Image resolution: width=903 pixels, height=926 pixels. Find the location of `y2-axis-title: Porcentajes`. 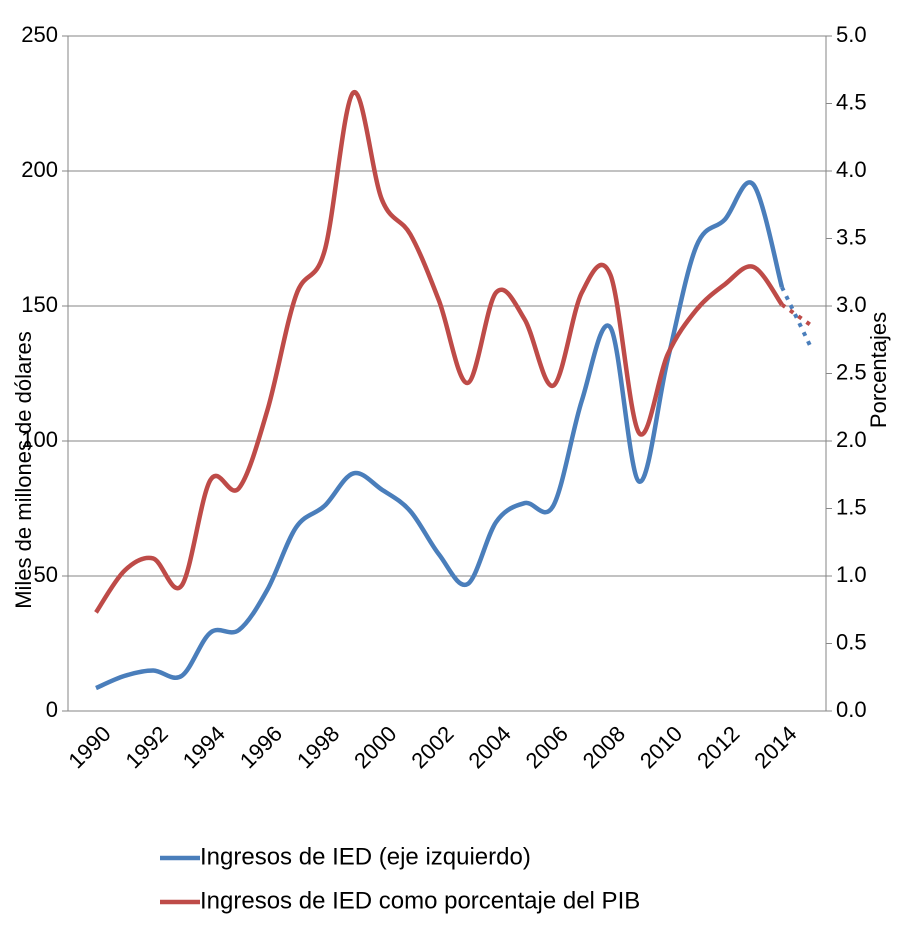

y2-axis-title: Porcentajes is located at coordinates (878, 370).